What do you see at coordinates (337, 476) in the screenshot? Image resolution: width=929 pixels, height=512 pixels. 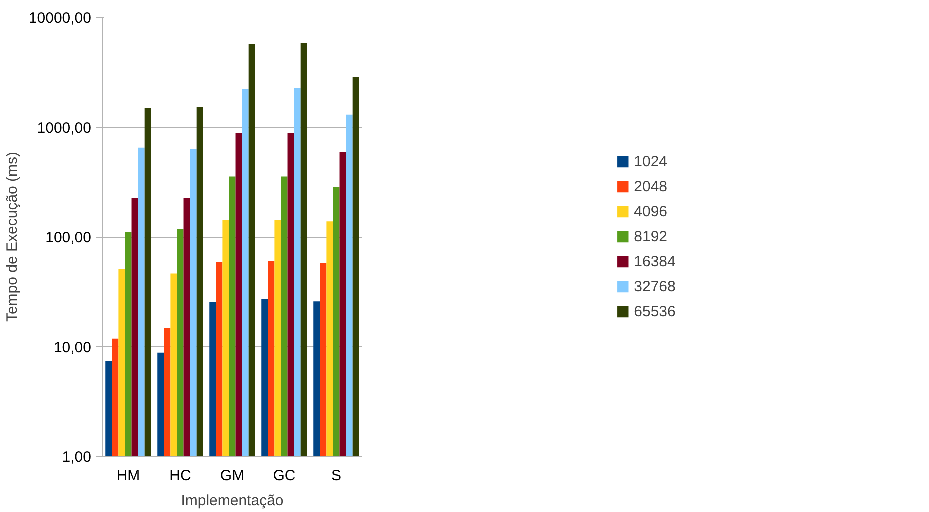 I see `x-tick-label: S` at bounding box center [337, 476].